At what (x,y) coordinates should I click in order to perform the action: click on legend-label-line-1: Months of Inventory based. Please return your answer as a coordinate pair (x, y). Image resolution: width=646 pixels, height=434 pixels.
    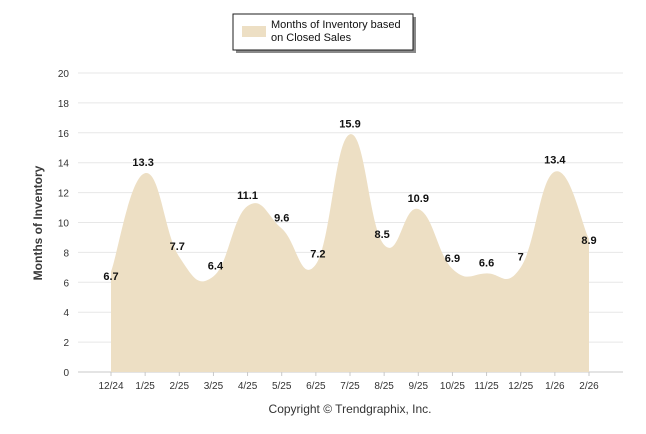
    Looking at the image, I should click on (336, 25).